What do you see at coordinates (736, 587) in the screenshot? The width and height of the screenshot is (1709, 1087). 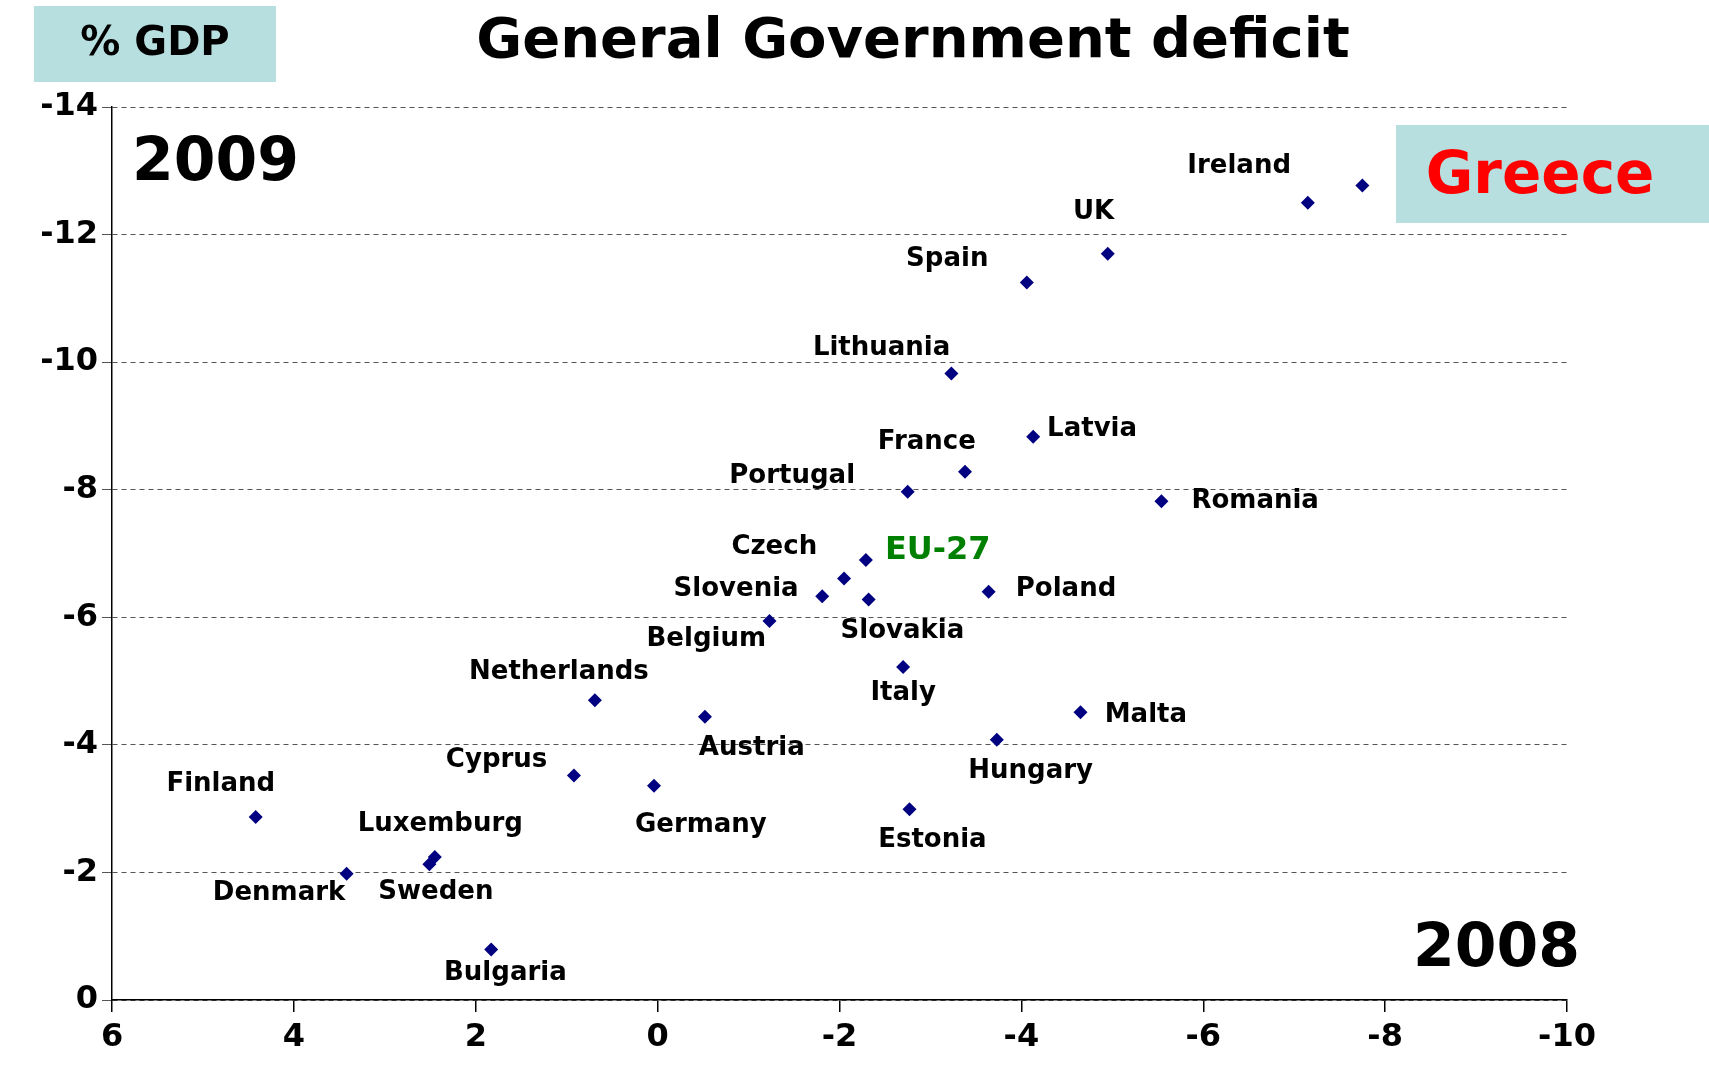 I see `annotation: Slovenia` at bounding box center [736, 587].